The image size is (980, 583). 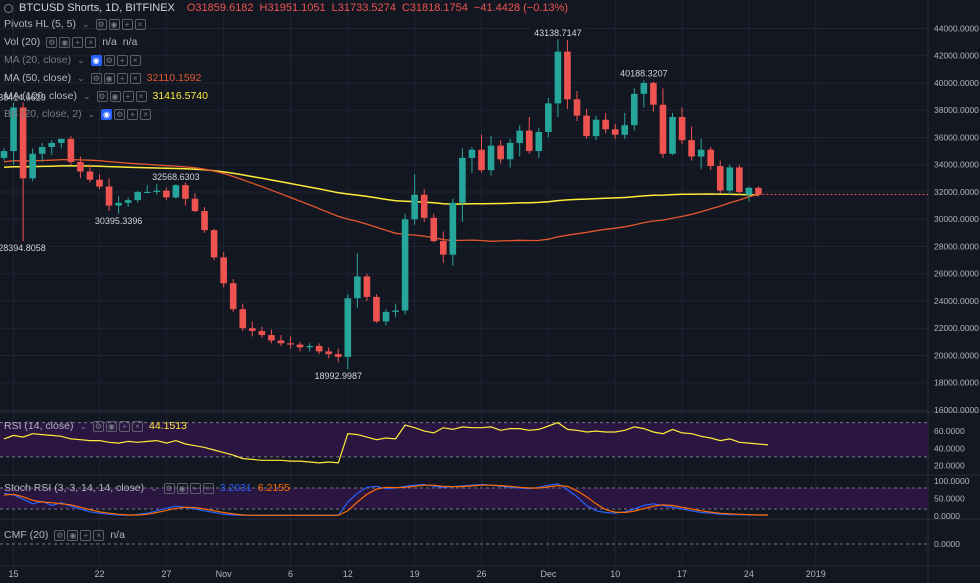 I want to click on indicator-label: Vol (20), so click(x=22, y=42).